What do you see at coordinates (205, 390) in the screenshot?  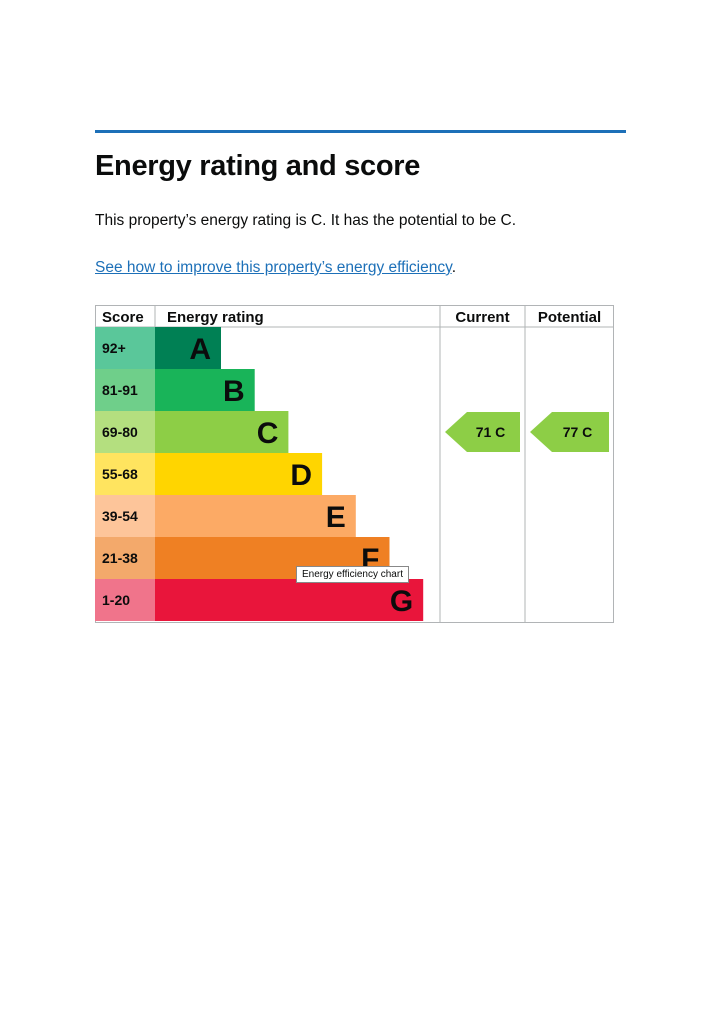 I see `band-bar-b` at bounding box center [205, 390].